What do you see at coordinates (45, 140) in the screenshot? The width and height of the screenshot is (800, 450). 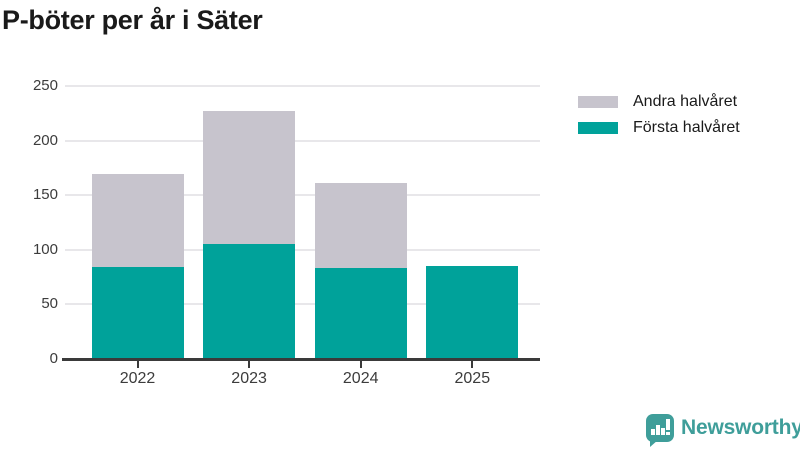 I see `y-axis-tick-label: 200` at bounding box center [45, 140].